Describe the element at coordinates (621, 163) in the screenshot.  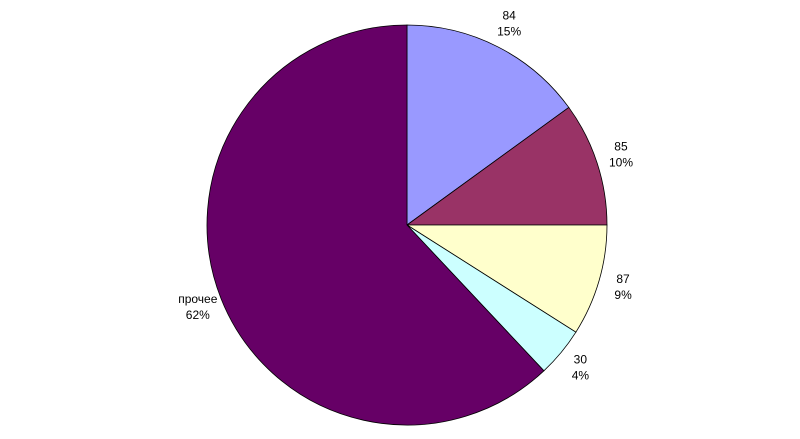
I see `slice-value-label: 10%` at that location.